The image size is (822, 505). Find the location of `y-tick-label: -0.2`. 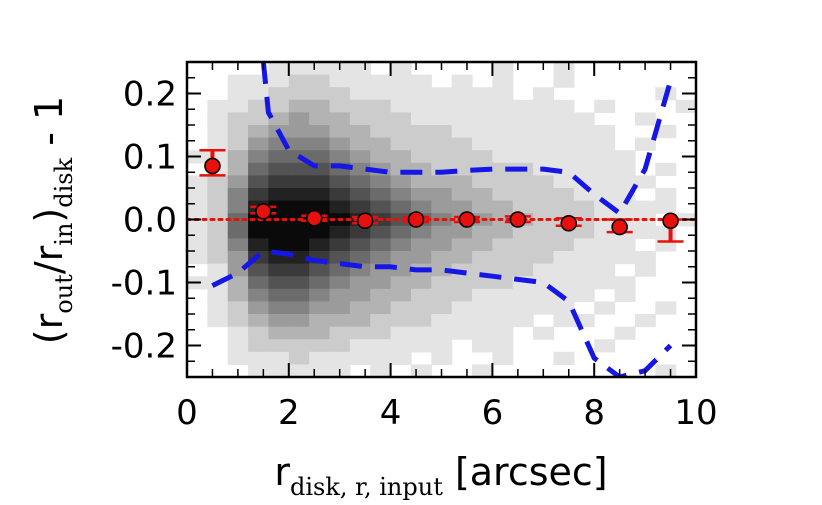

y-tick-label: -0.2 is located at coordinates (144, 347).